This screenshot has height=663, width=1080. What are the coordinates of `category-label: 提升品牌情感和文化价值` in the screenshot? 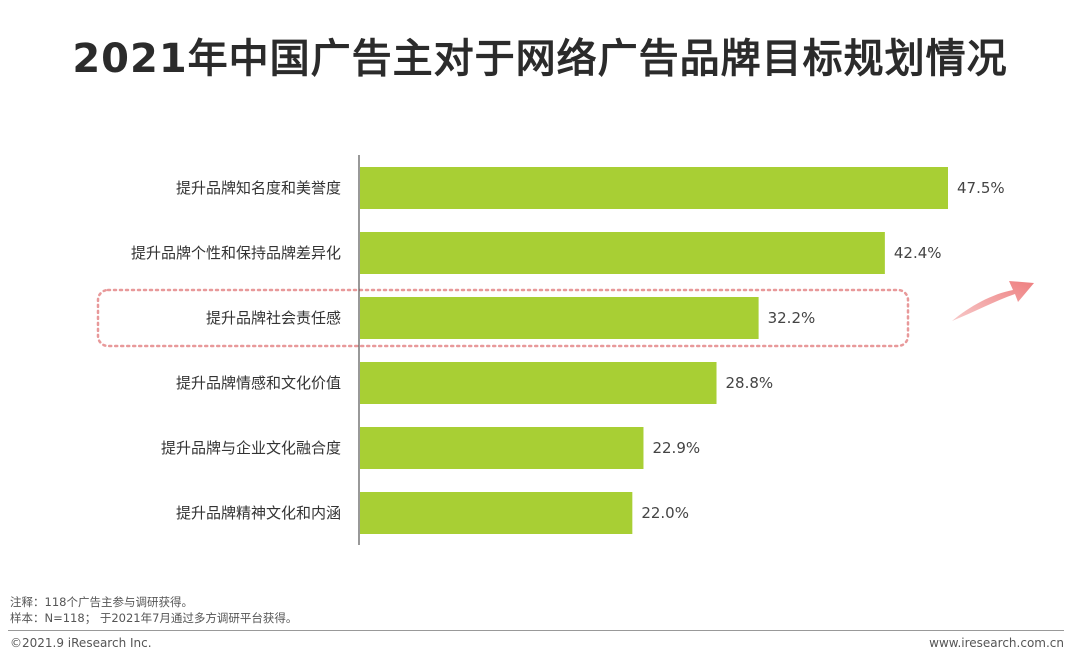 It's located at (258, 383).